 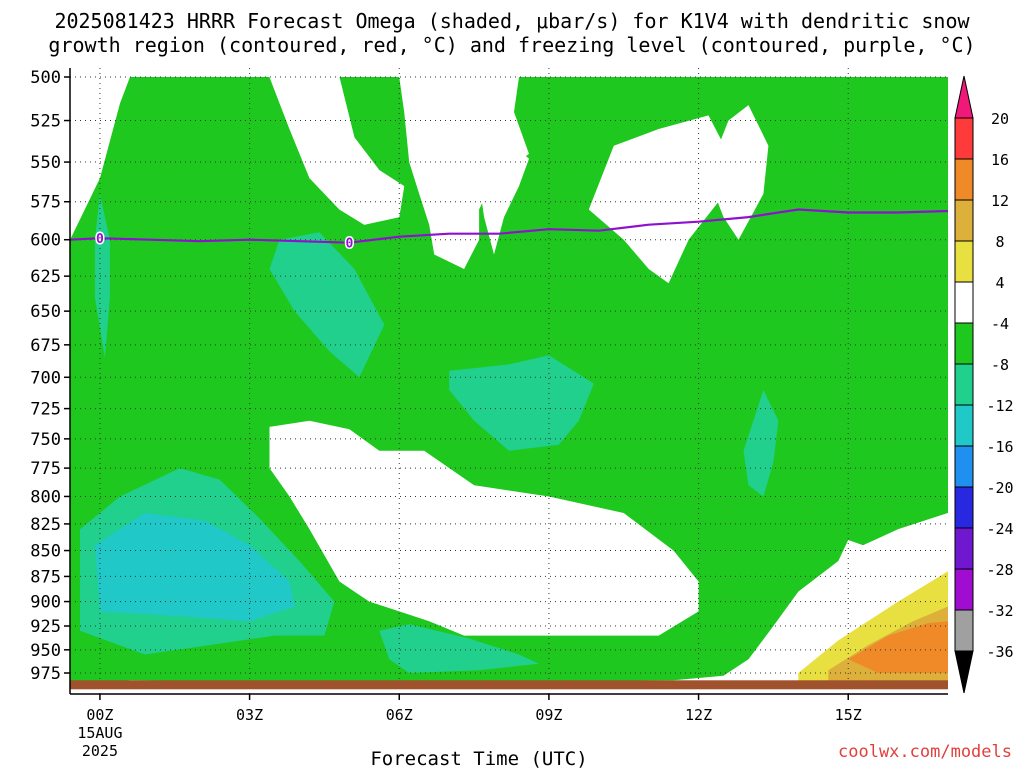 What do you see at coordinates (999, 488) in the screenshot?
I see `colorbar-label: -20` at bounding box center [999, 488].